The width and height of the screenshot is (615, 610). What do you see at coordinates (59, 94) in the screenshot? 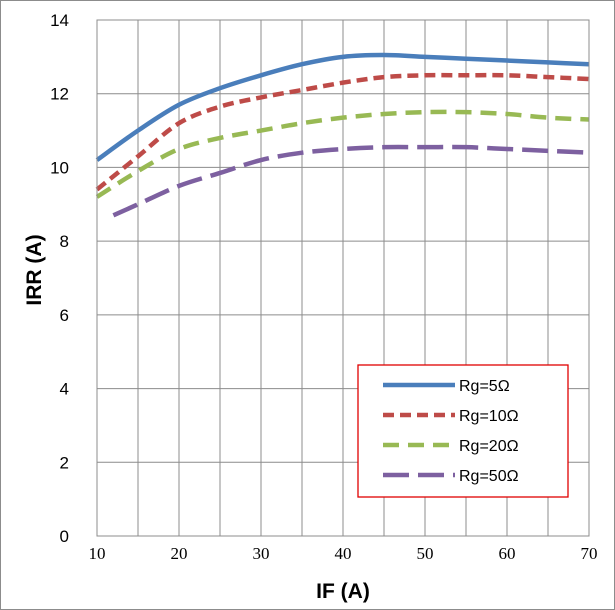
I see `y-tick-label: 12` at bounding box center [59, 94].